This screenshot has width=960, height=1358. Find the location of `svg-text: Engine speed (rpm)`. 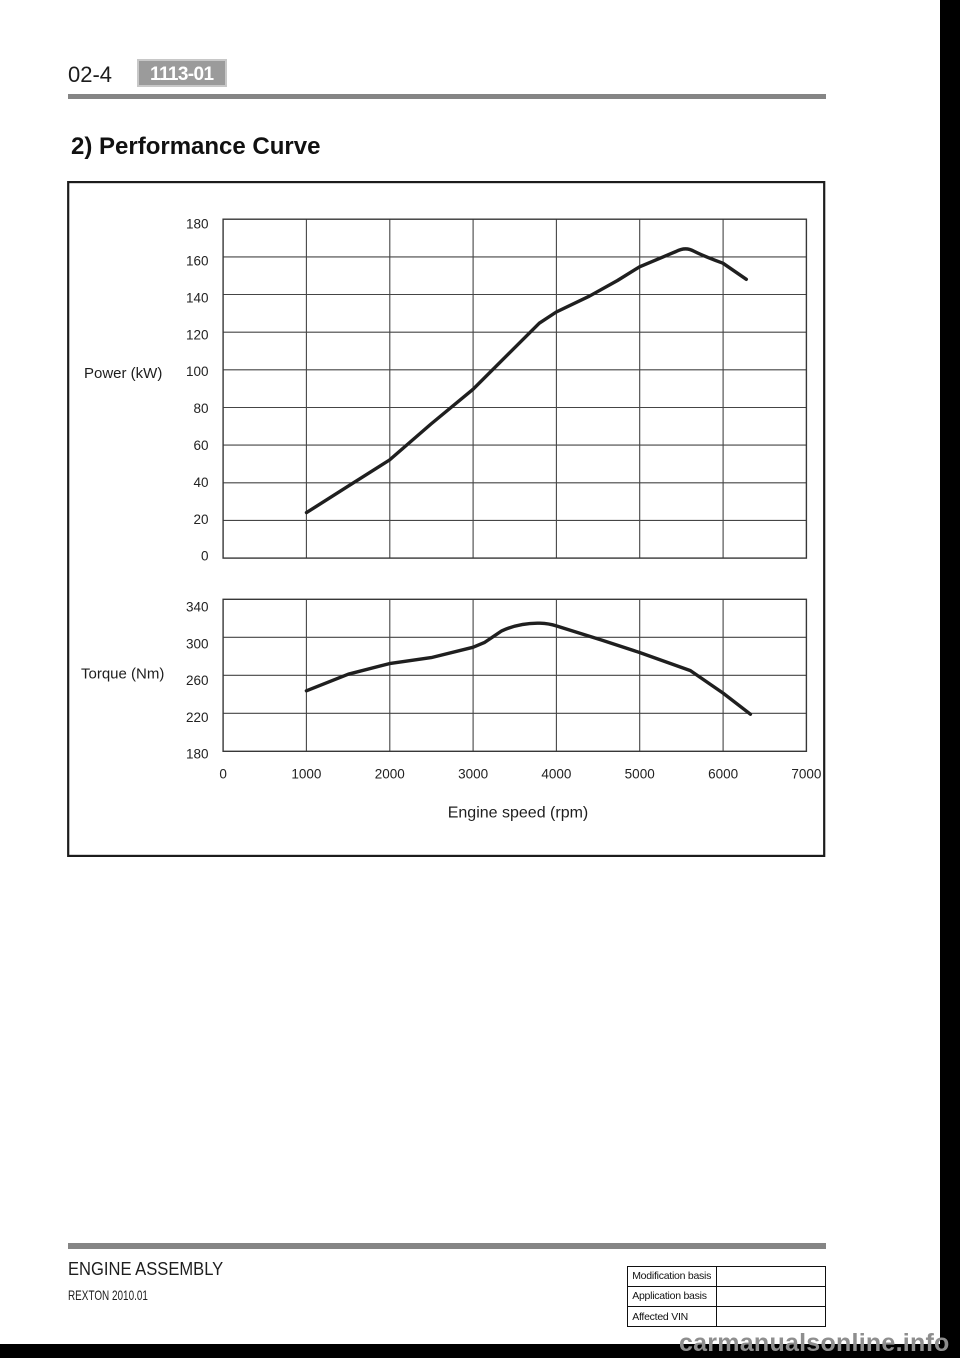

svg-text: Engine speed (rpm) is located at coordinates (518, 813).